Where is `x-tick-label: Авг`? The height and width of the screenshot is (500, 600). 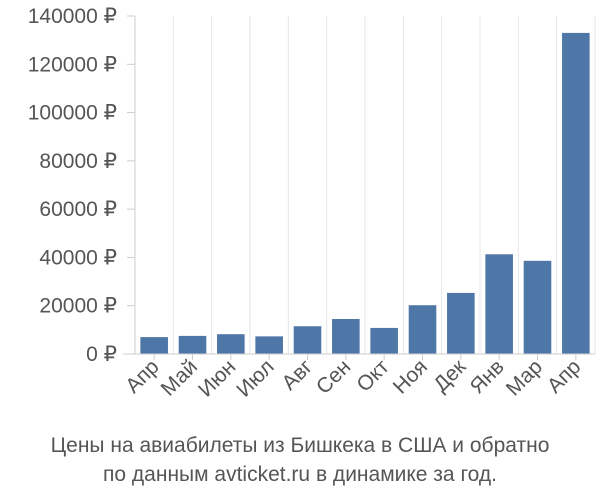
x-tick-label: Авг is located at coordinates (298, 375).